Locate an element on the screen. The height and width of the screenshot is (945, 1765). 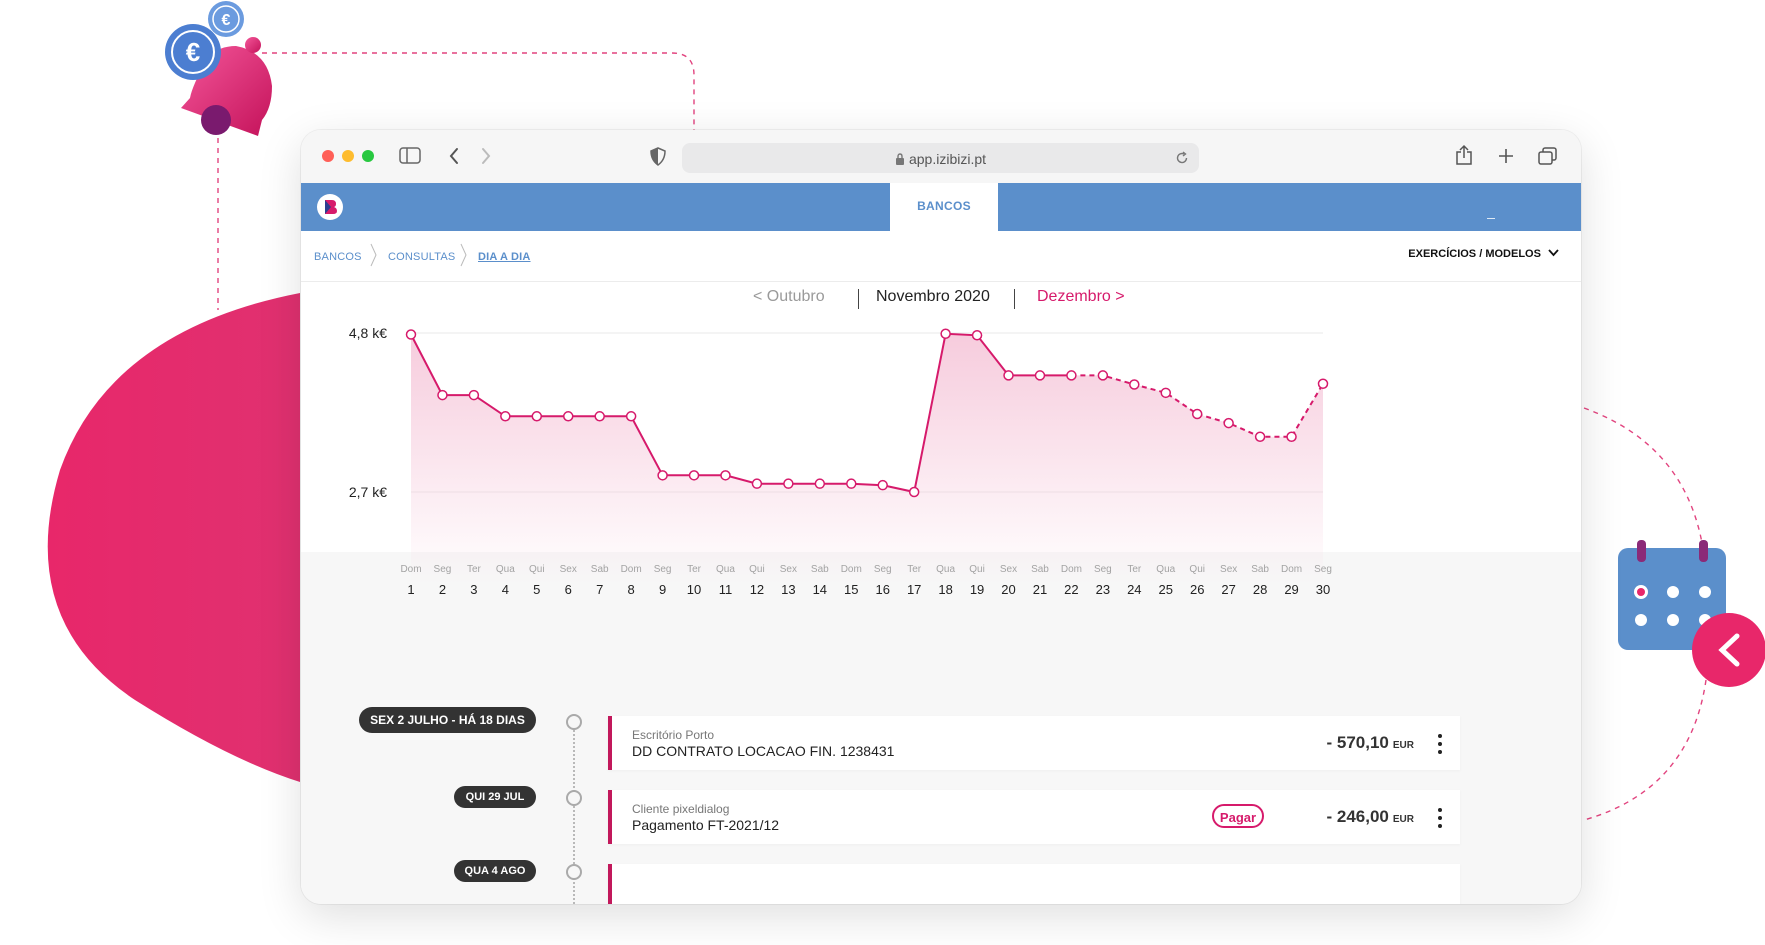
breadcrumb-bancos: BANCOS is located at coordinates (338, 257).